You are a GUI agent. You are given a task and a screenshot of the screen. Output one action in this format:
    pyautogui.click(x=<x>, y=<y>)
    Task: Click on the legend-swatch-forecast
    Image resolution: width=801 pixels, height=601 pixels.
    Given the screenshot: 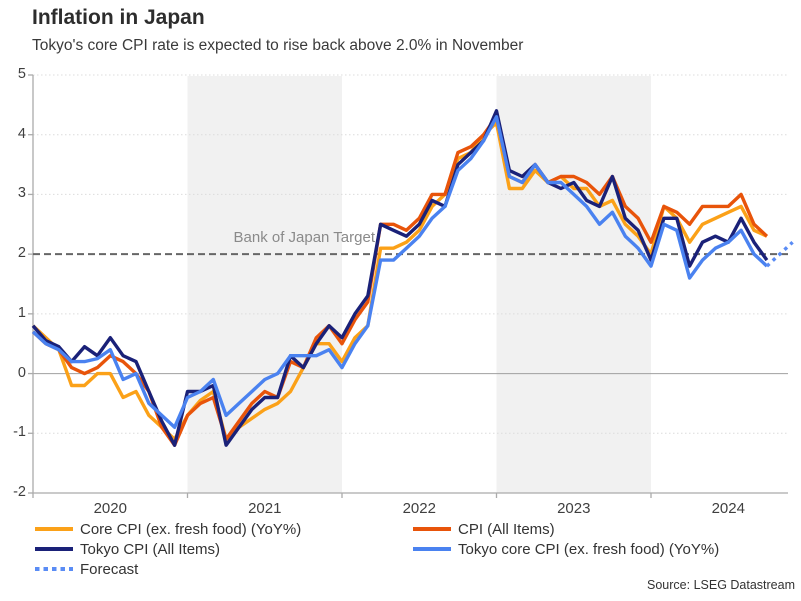 What is the action you would take?
    pyautogui.click(x=54, y=569)
    